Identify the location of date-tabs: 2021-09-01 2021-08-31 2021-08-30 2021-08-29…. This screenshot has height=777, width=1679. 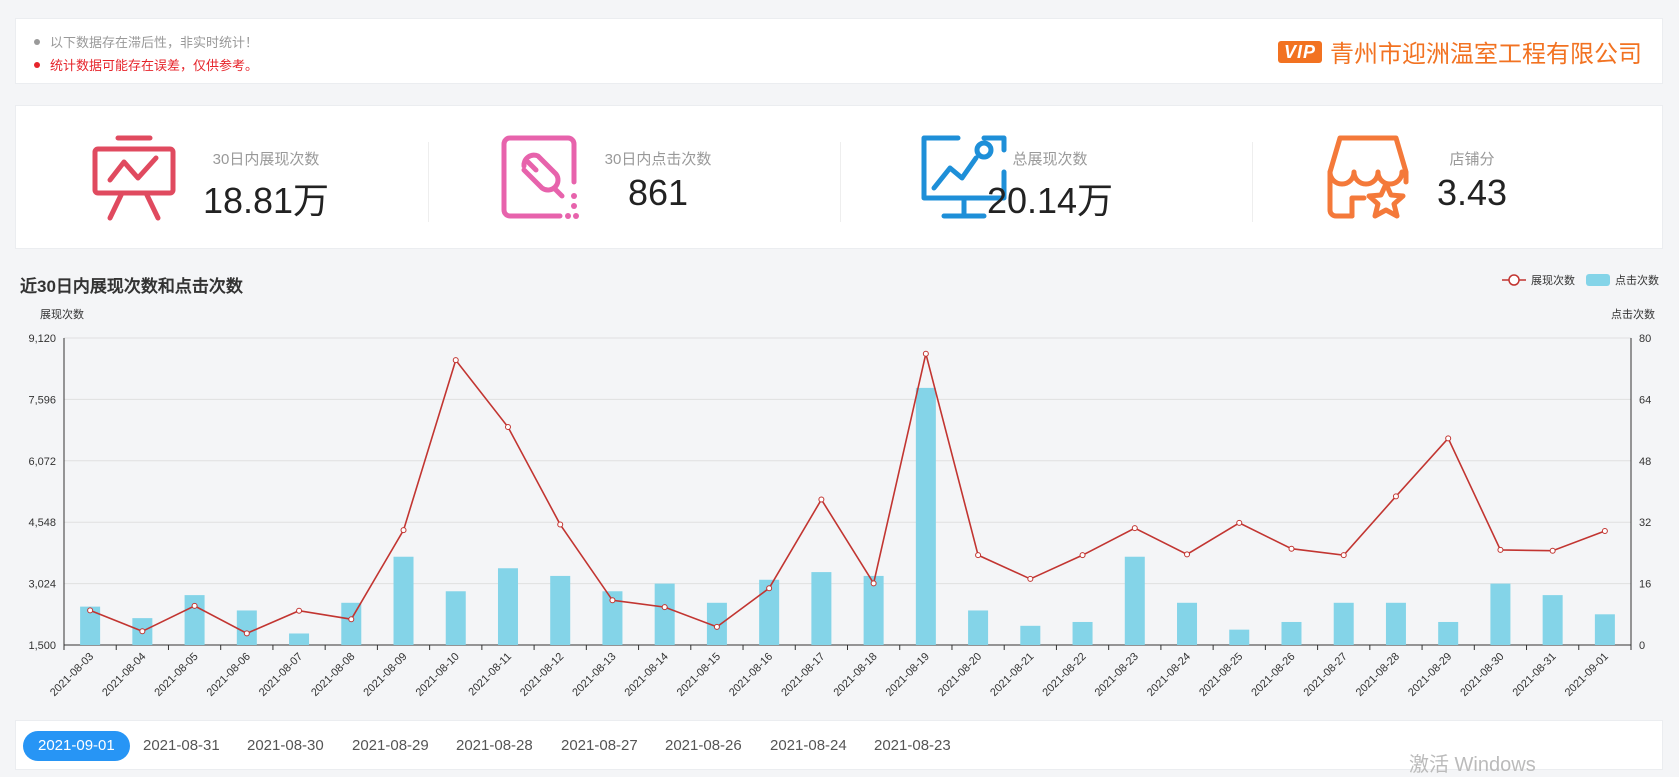
(839, 745).